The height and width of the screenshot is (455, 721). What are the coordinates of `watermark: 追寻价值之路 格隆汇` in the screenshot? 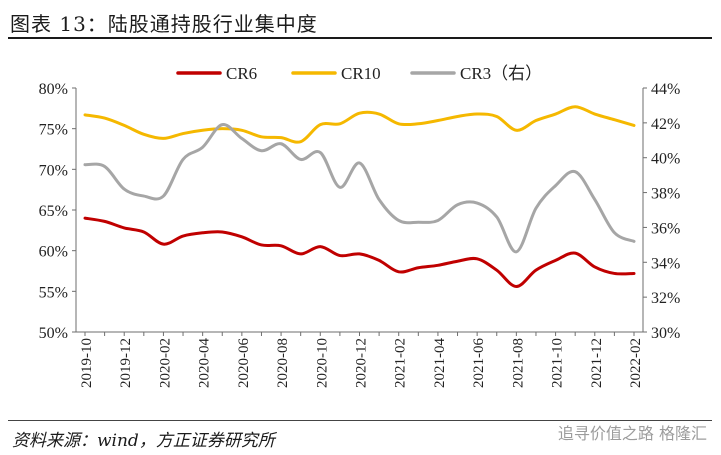 It's located at (632, 433).